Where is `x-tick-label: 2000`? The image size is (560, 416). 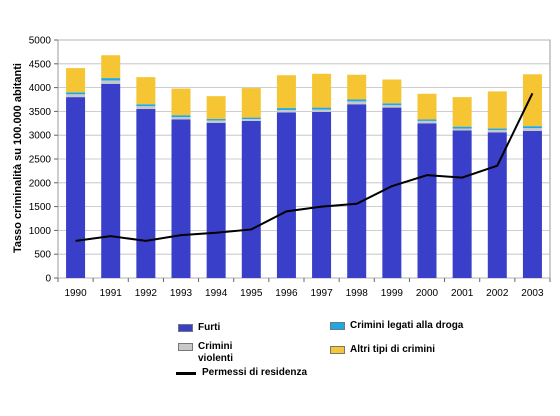
x-tick-label: 2000 is located at coordinates (427, 293).